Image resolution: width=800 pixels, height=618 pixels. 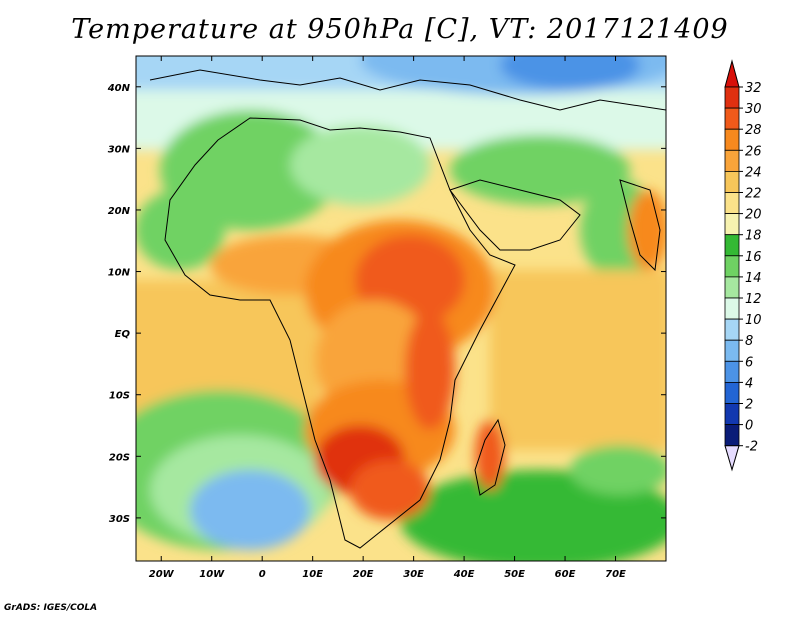 I want to click on lon-label: 60E, so click(x=565, y=574).